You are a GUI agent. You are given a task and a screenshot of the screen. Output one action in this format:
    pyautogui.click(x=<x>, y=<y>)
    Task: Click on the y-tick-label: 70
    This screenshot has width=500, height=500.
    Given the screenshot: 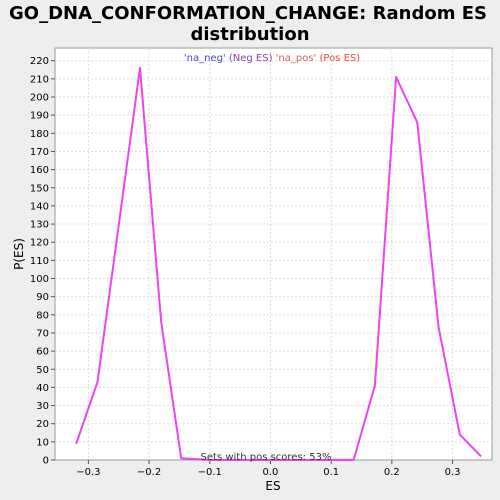 What is the action you would take?
    pyautogui.click(x=42, y=333)
    